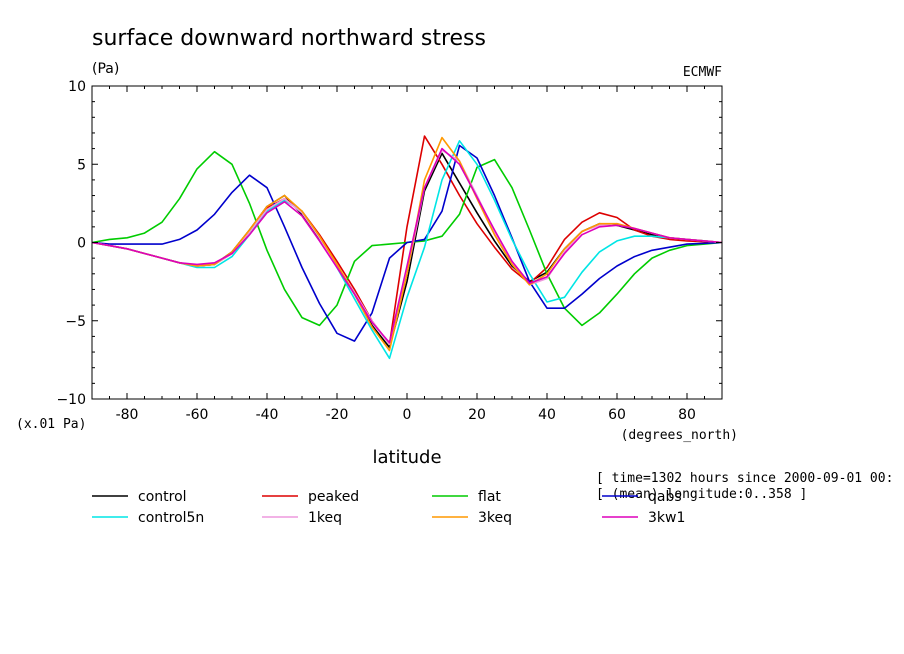 This screenshot has height=654, width=904. What do you see at coordinates (71, 400) in the screenshot?
I see `y-tick-label: −10` at bounding box center [71, 400].